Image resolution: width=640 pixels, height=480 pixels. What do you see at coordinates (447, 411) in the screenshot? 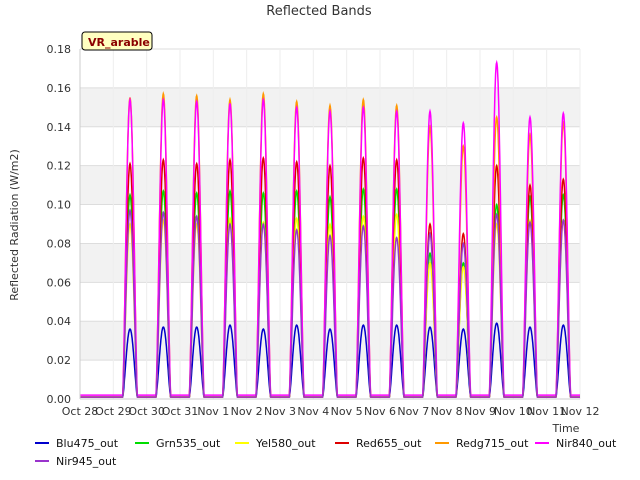
I see `x-tick-label: Nov 8` at bounding box center [447, 411].